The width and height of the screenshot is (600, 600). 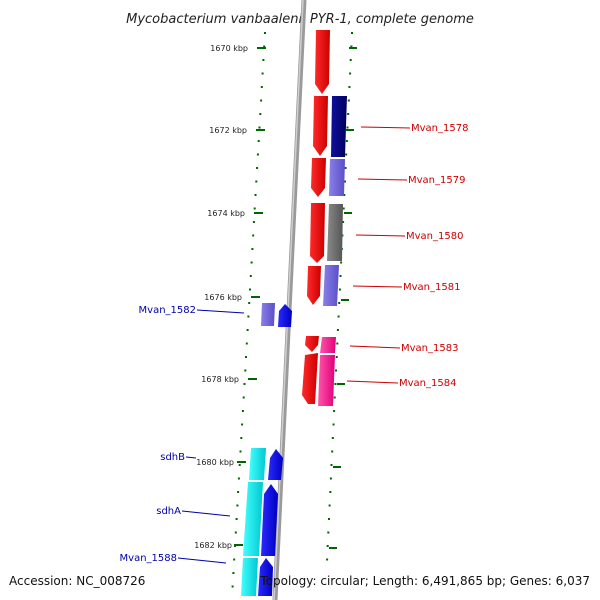 What do you see at coordinates (429, 348) in the screenshot?
I see `gene-label: Mvan_1583` at bounding box center [429, 348].